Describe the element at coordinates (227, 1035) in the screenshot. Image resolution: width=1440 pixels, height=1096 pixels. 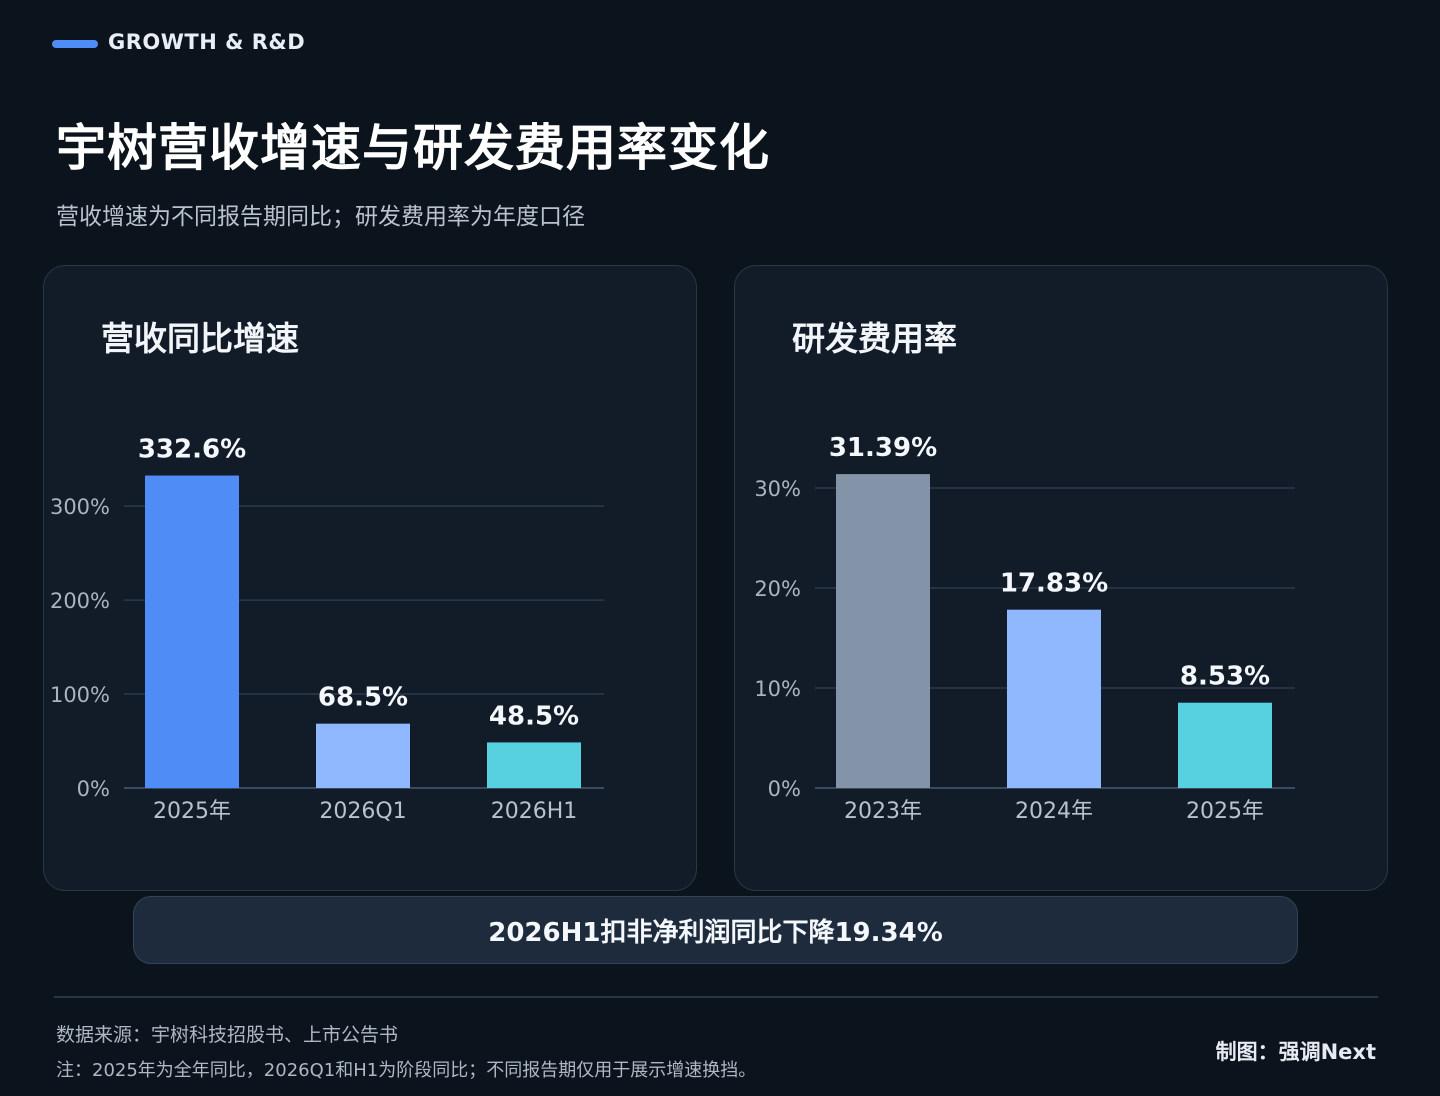
I see `data-source: 数据来源：宇树科技招股书、上市公告书` at that location.